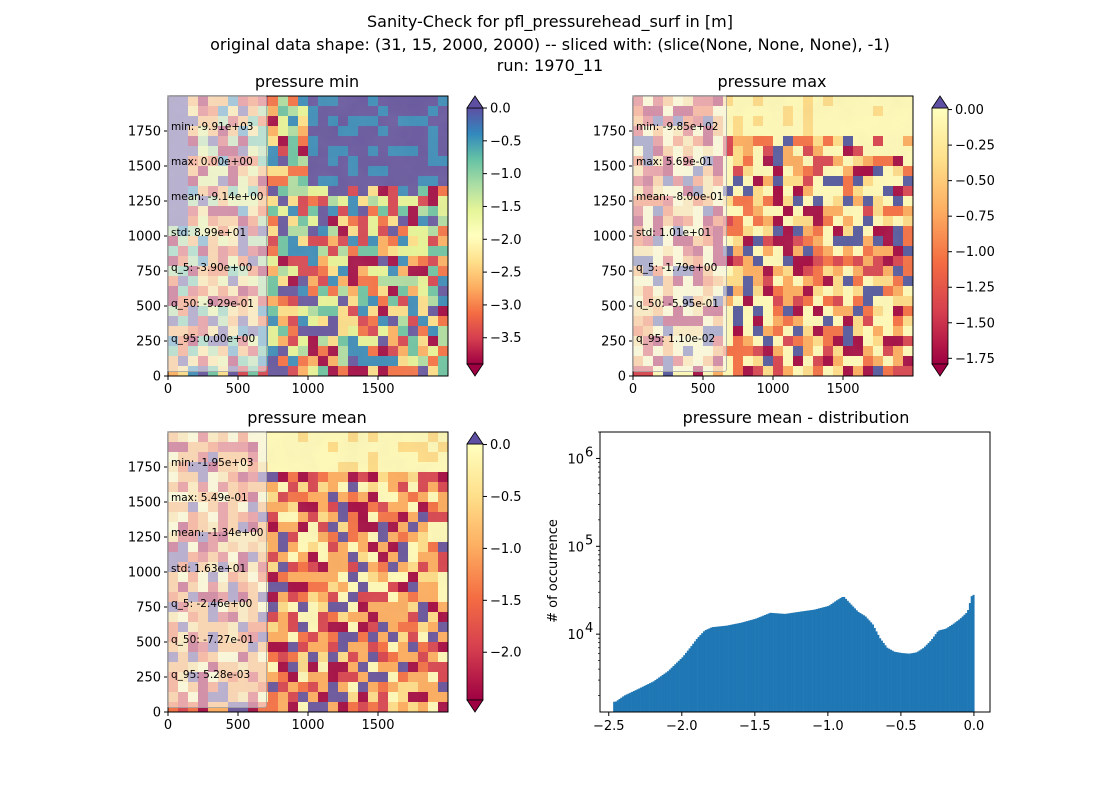 This screenshot has width=1100, height=800. What do you see at coordinates (494, 572) in the screenshot?
I see `colorbar-2: 0.0 −0.5 −1.0 −1.5 −2.0` at bounding box center [494, 572].